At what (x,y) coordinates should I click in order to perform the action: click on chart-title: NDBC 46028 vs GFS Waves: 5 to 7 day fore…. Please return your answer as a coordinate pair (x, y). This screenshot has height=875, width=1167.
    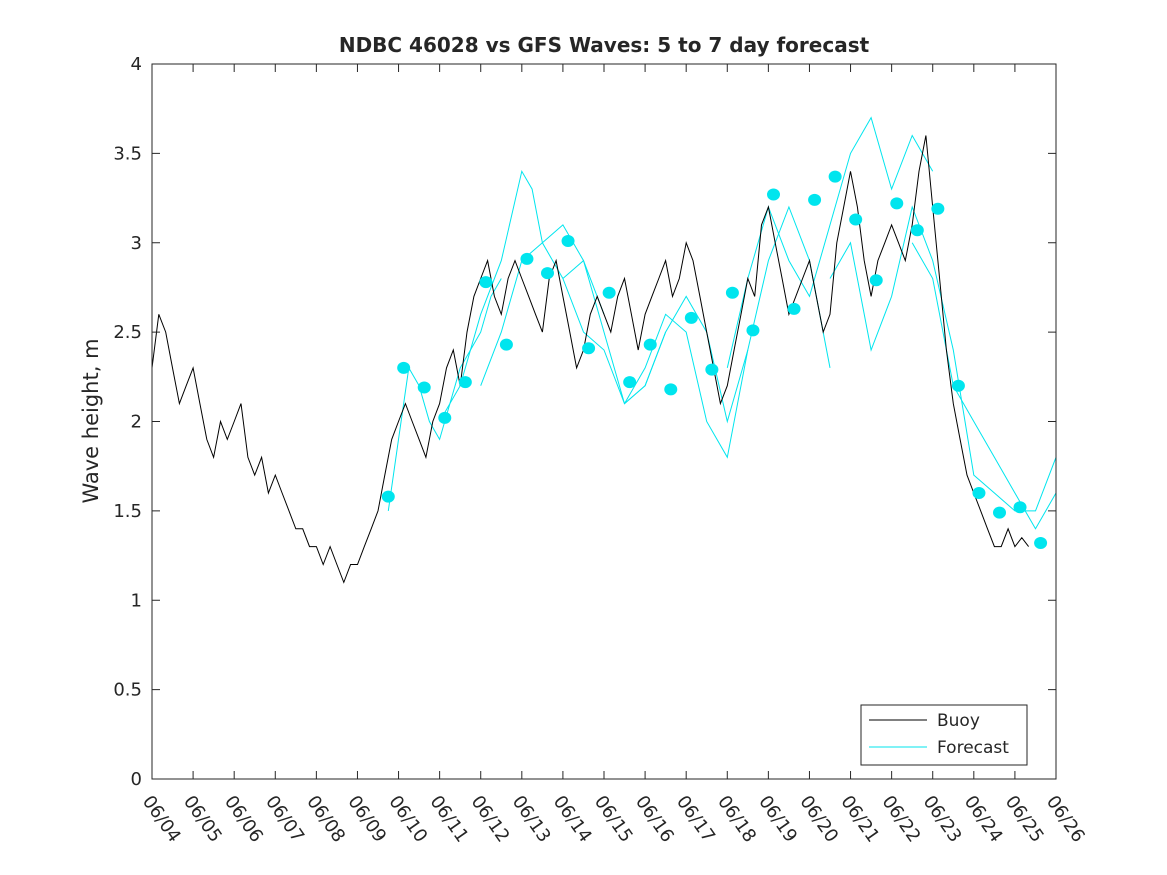
    Looking at the image, I should click on (604, 45).